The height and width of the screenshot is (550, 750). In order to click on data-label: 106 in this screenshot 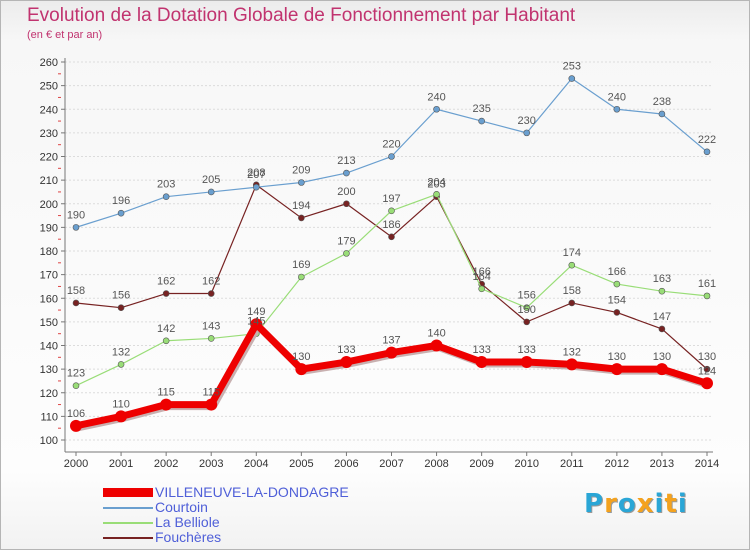, I will do `click(76, 414)`.